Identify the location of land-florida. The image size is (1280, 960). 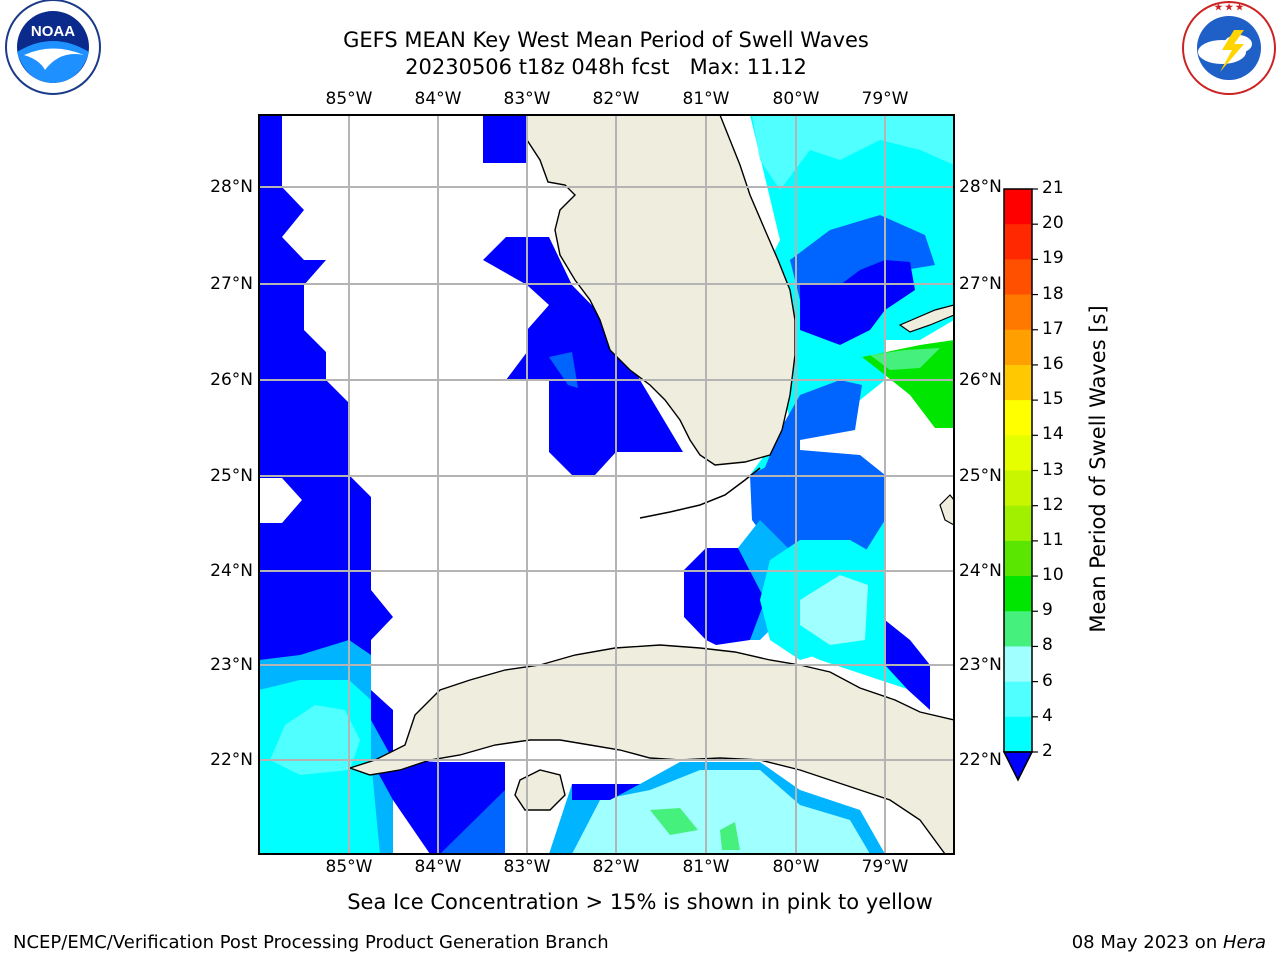
(661, 290).